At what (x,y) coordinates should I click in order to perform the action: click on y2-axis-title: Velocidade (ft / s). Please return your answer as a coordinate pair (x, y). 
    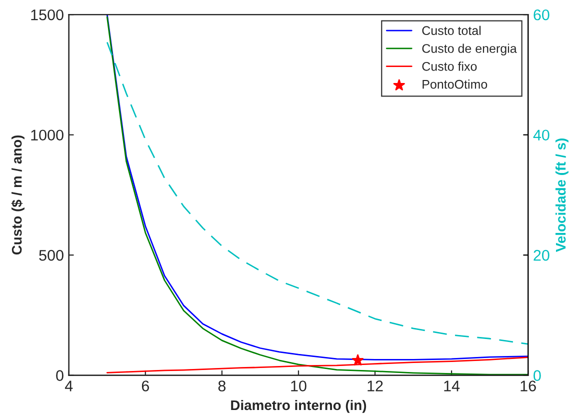
    Looking at the image, I should click on (561, 195).